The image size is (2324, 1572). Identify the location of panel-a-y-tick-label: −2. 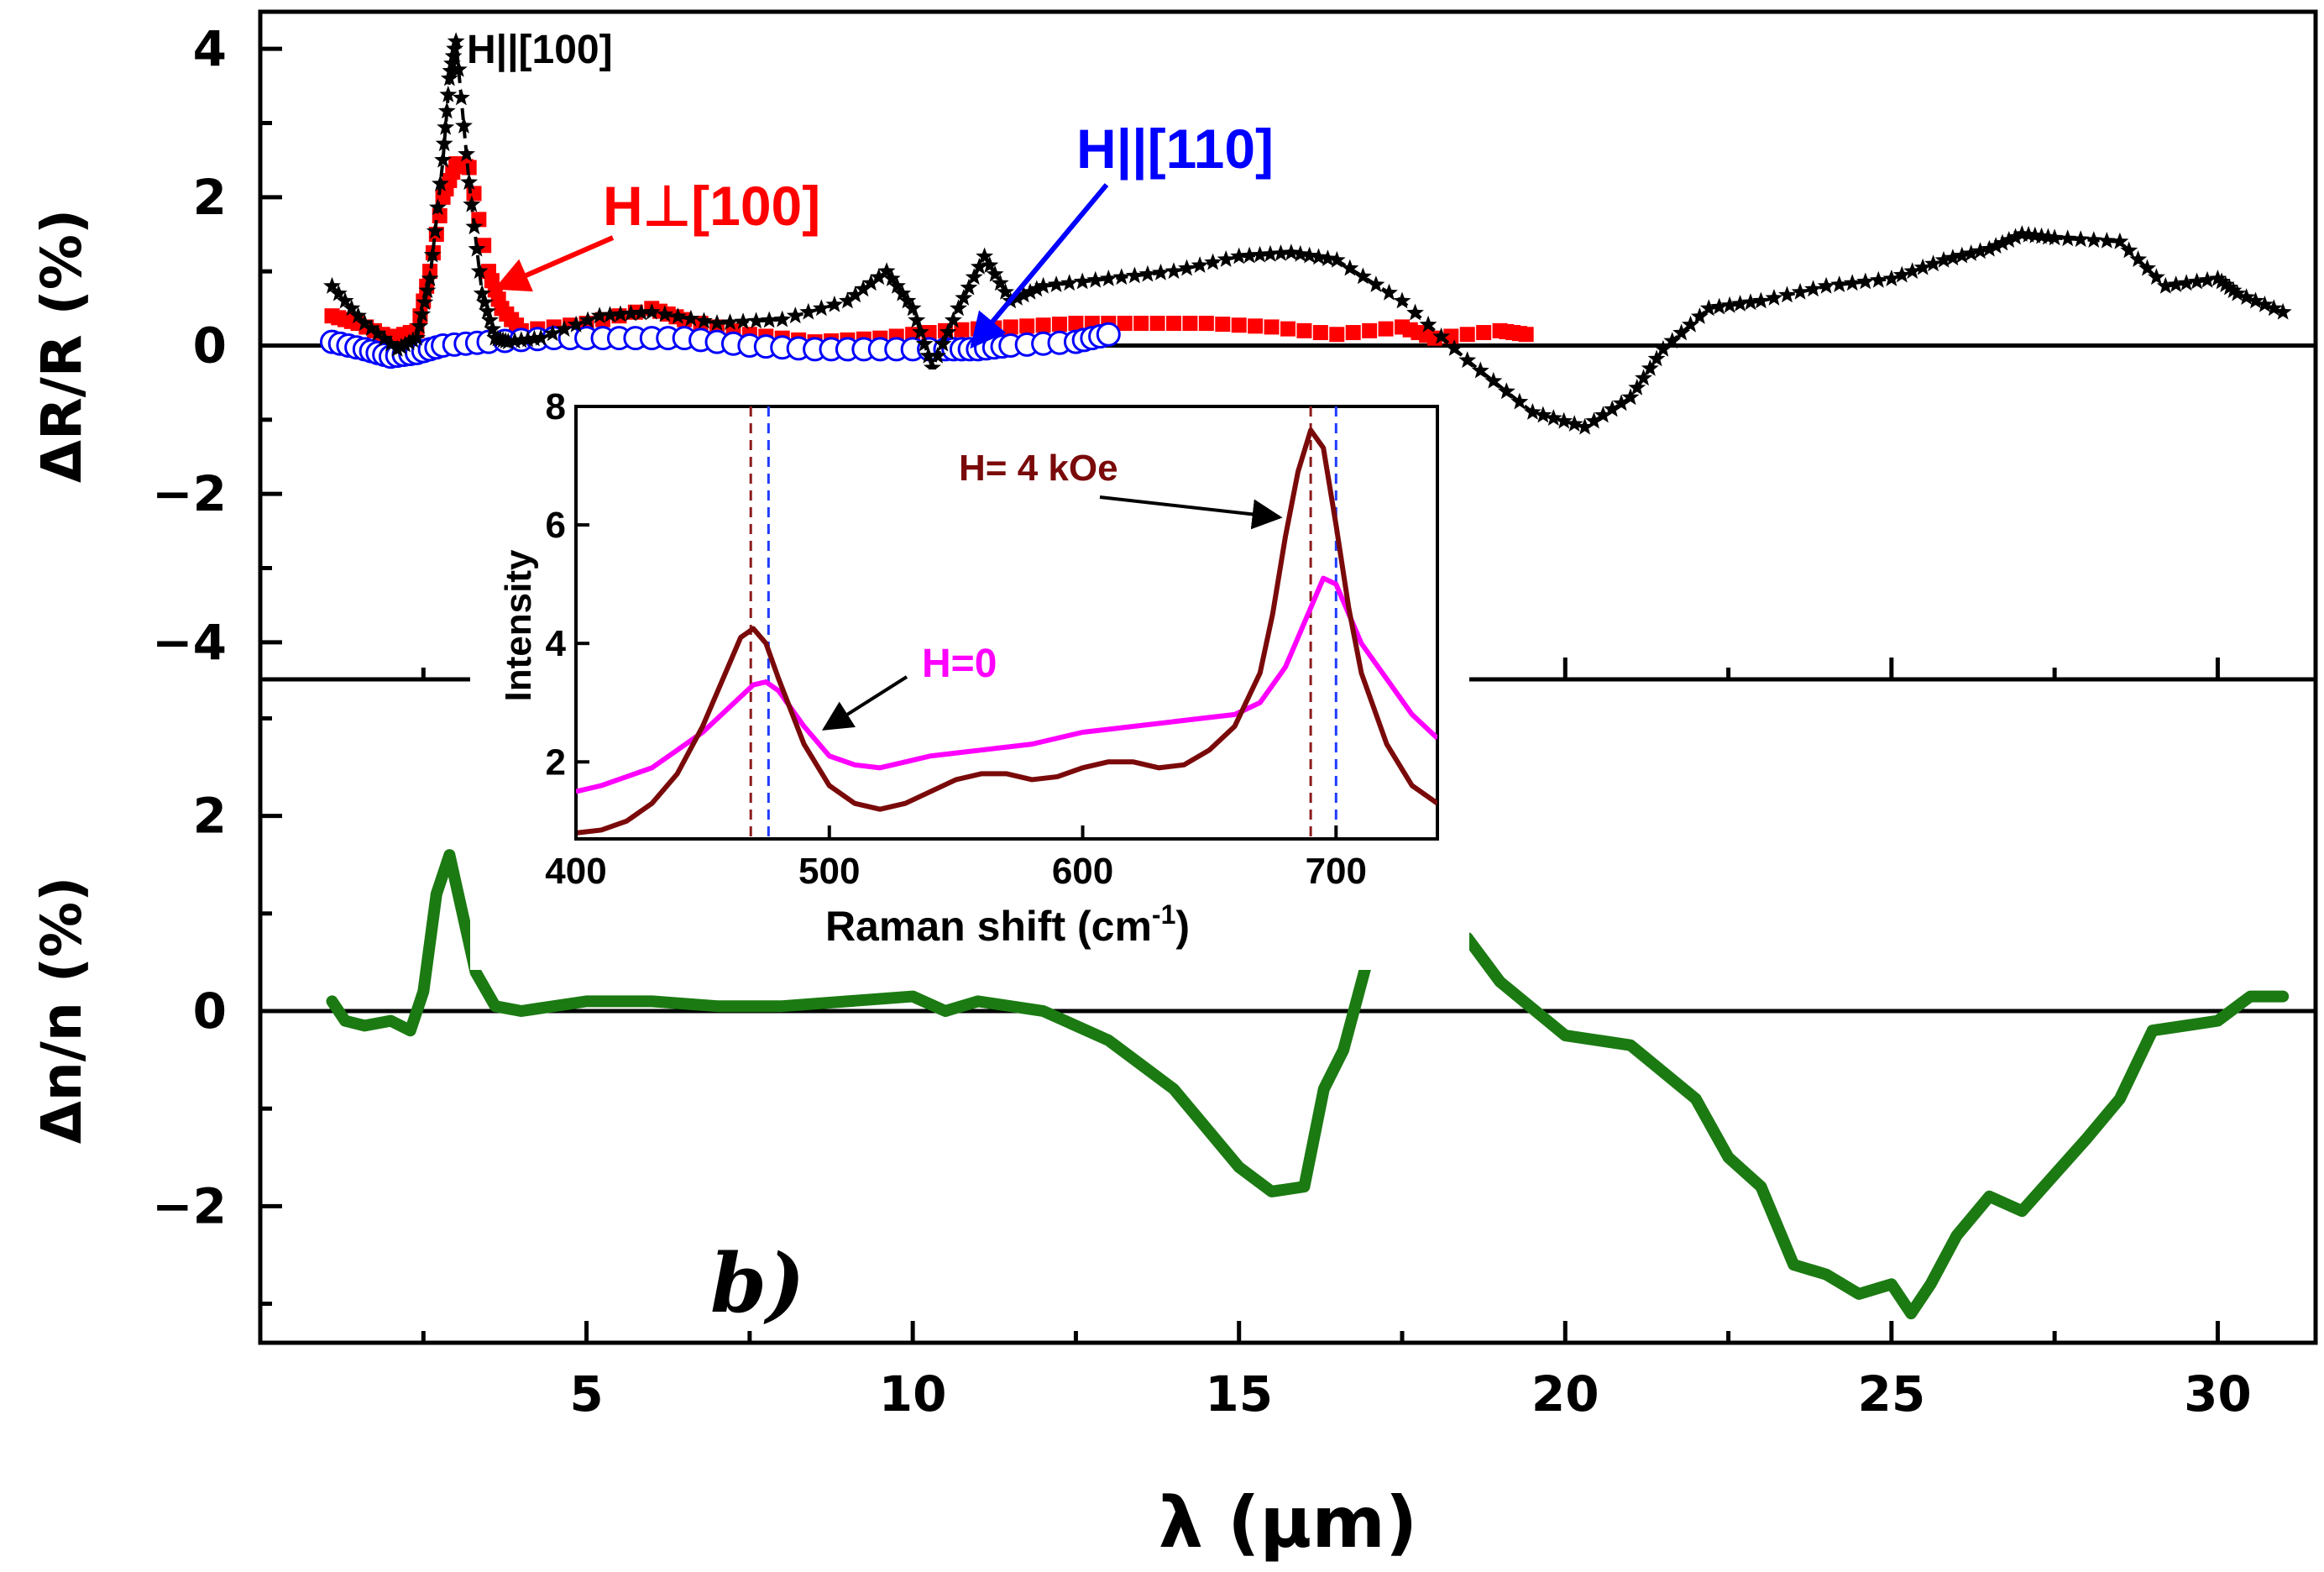
(190, 493).